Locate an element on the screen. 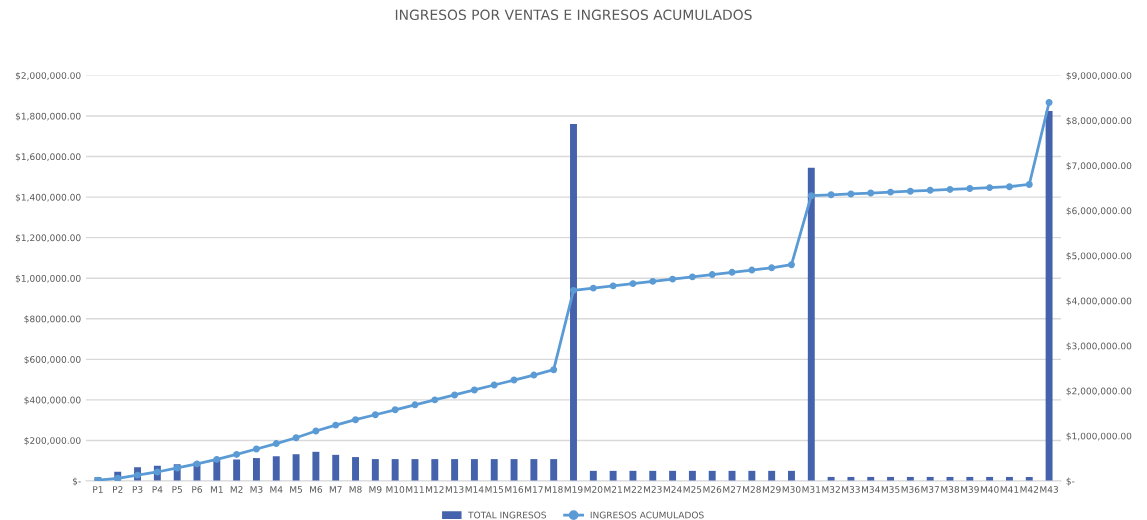 The height and width of the screenshot is (520, 1147). x-tick-label: M39 is located at coordinates (970, 489).